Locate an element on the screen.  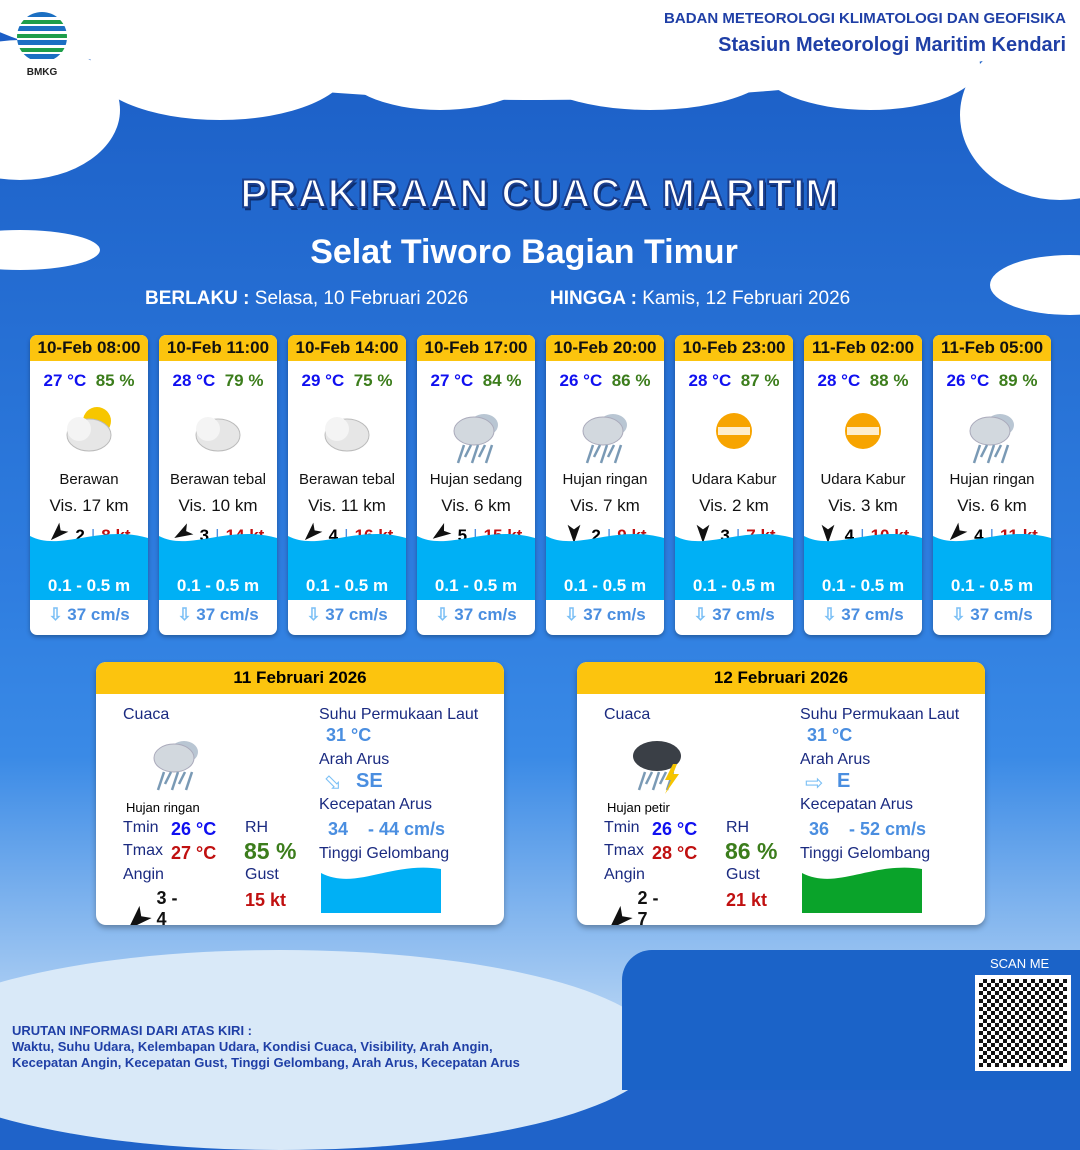
qr-code is located at coordinates (1023, 1023).